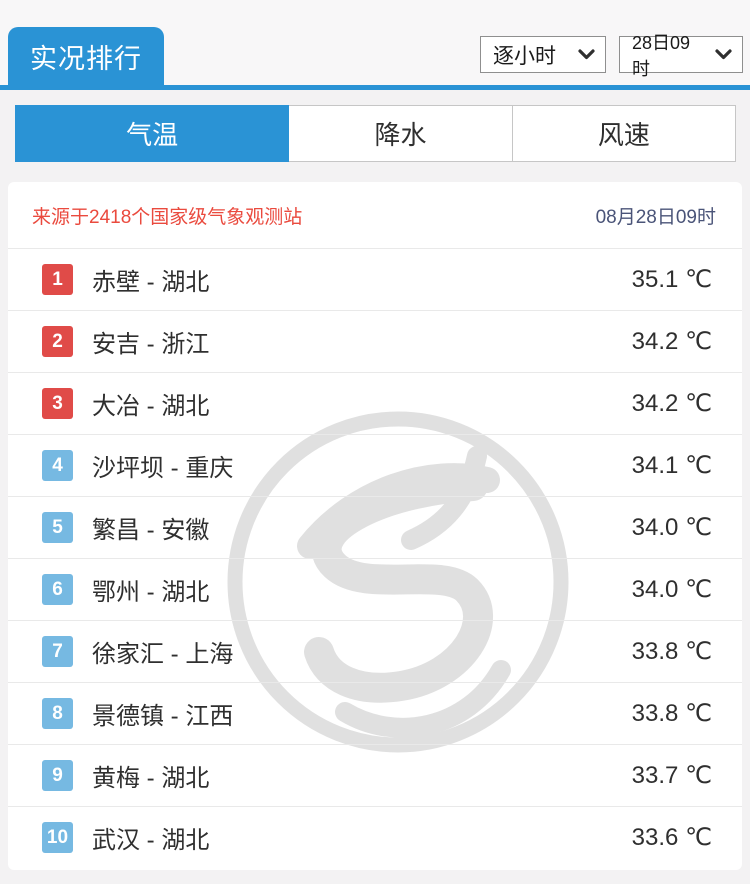 The height and width of the screenshot is (884, 750). Describe the element at coordinates (375, 45) in the screenshot. I see `header: 实况排行 逐小时 28日09时` at that location.